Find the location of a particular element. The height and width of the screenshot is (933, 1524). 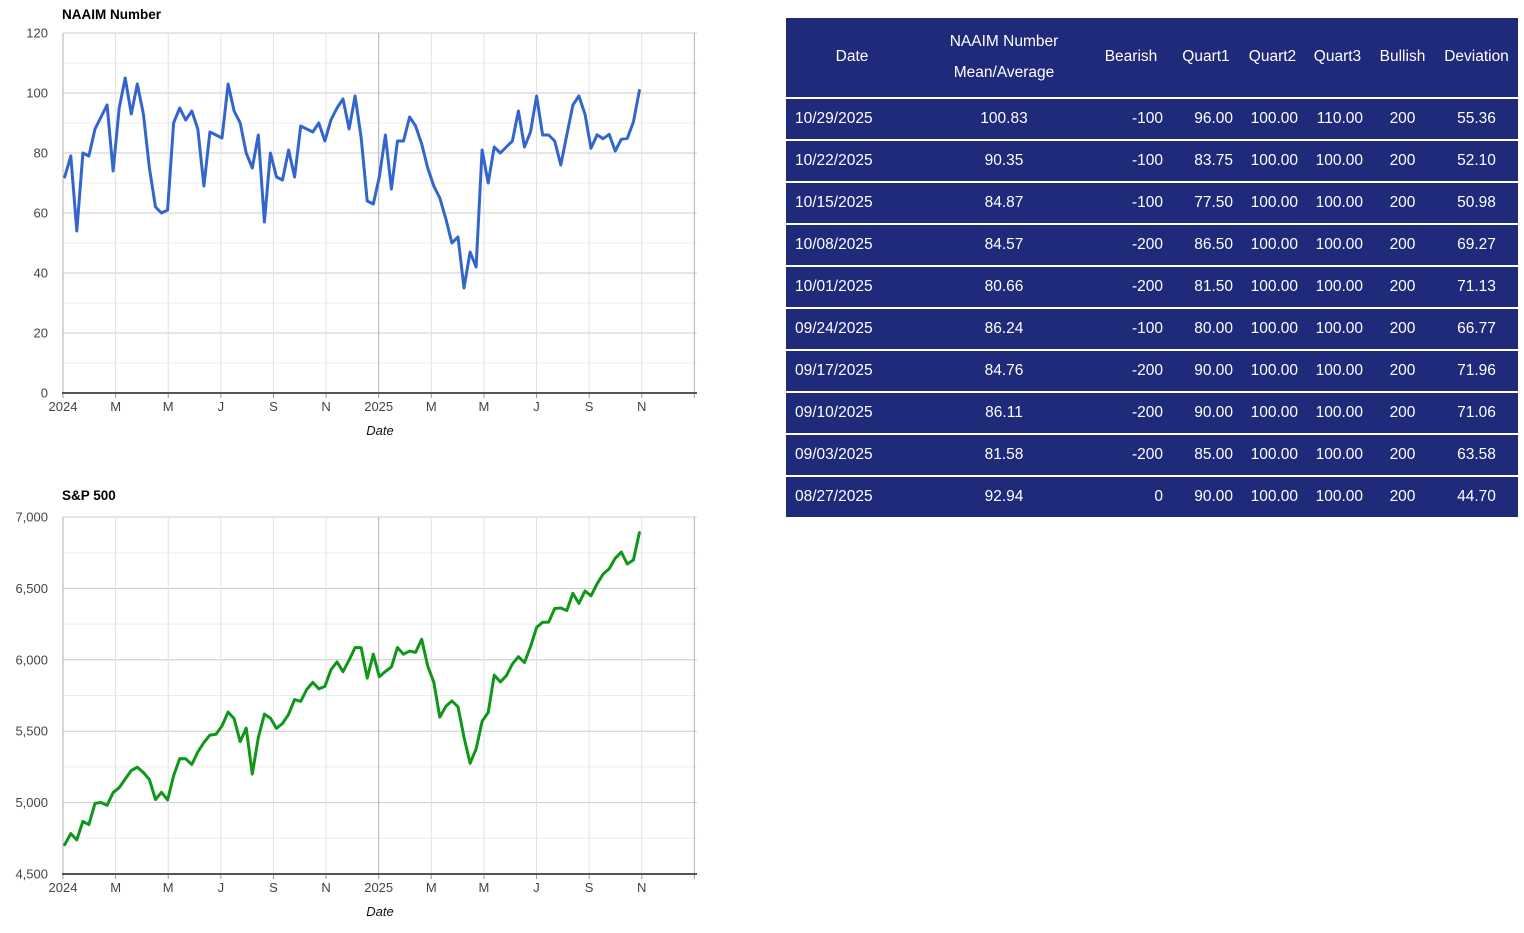

table-cell: 10/22/2025 is located at coordinates (852, 161).